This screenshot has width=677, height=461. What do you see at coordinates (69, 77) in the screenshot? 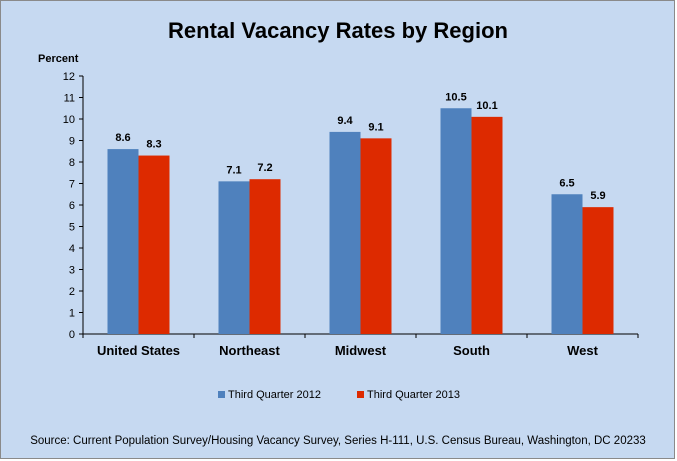
I see `y-tick-label: 12` at bounding box center [69, 77].